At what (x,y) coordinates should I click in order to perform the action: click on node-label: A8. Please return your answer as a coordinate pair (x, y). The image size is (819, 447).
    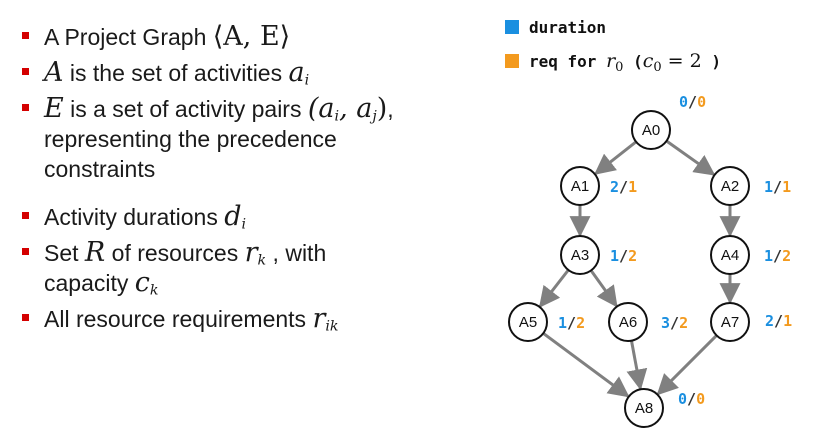
    Looking at the image, I should click on (644, 408).